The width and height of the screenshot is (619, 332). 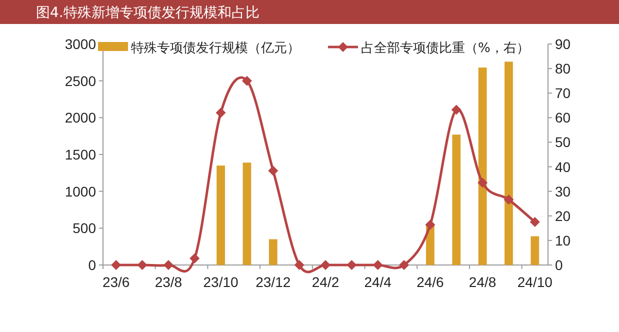 I want to click on y2-tick-label: 10, so click(x=563, y=240).